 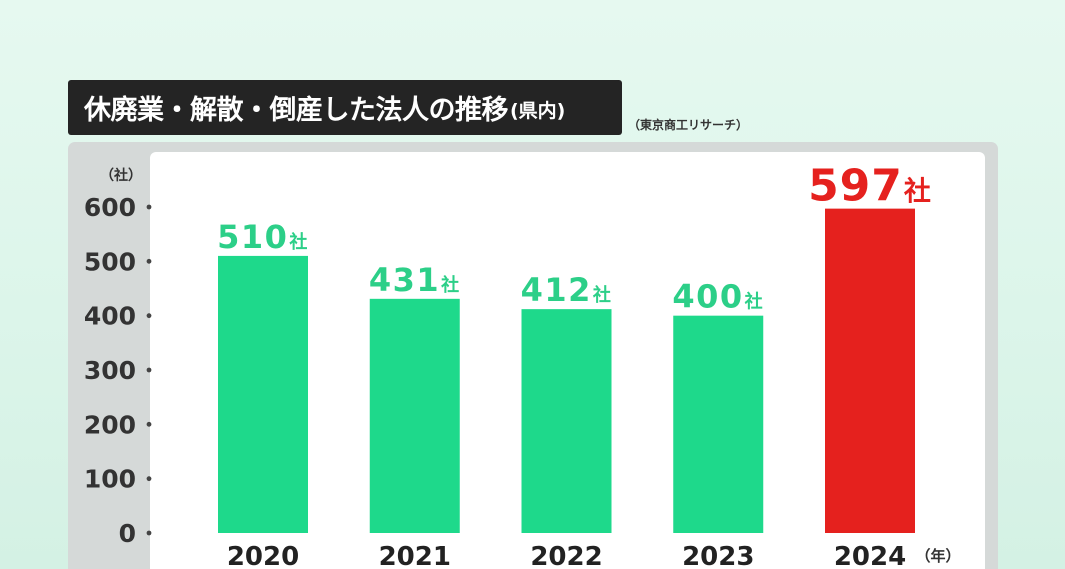 What do you see at coordinates (855, 186) in the screenshot?
I see `data-label-value: 597` at bounding box center [855, 186].